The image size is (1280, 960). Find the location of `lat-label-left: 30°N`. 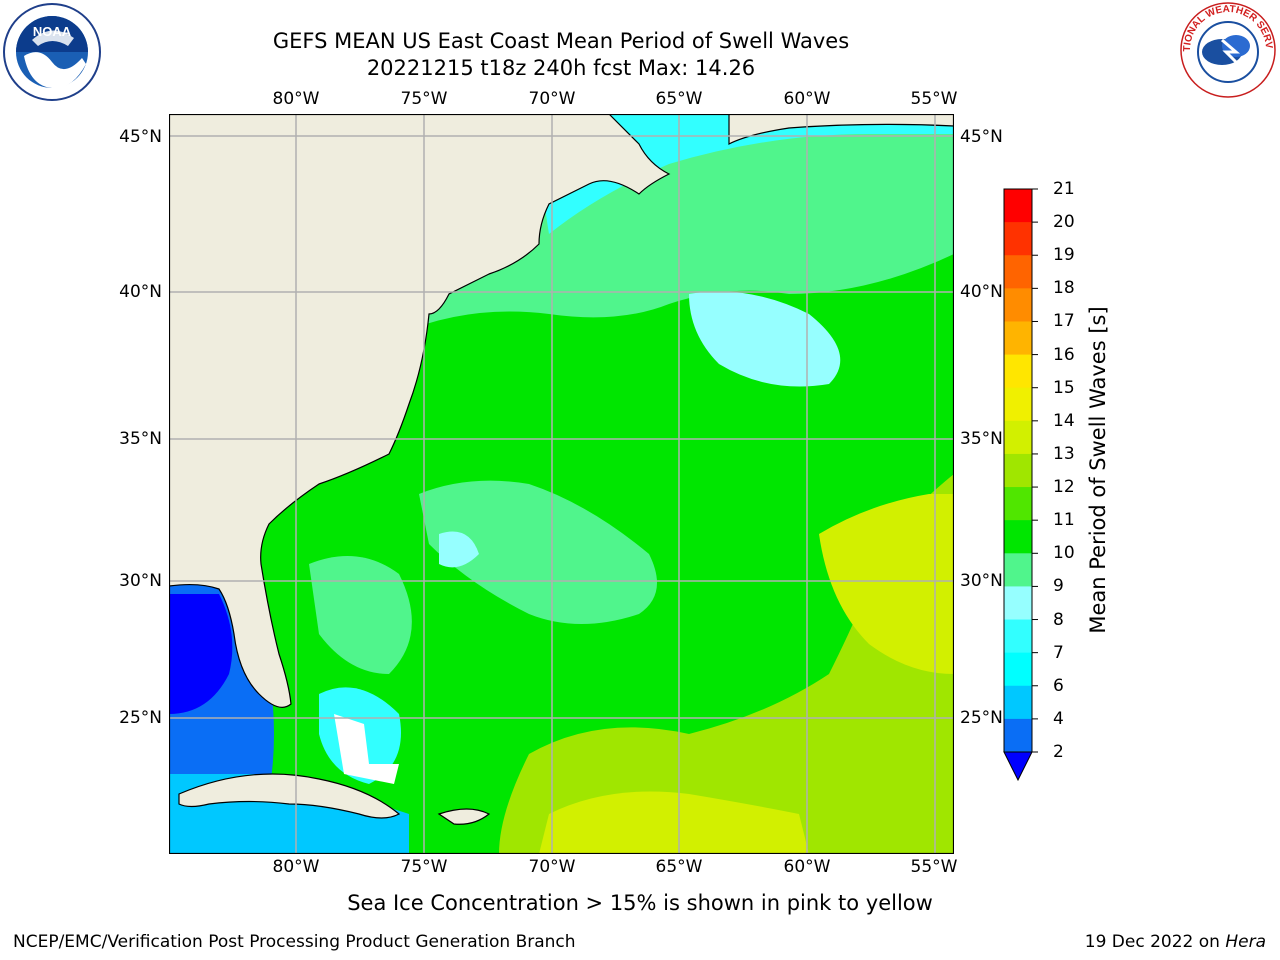

lat-label-left: 30°N is located at coordinates (140, 581).